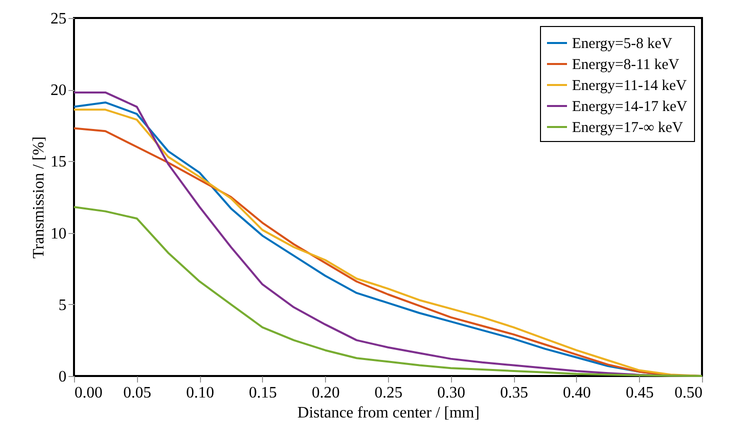 This screenshot has height=429, width=735. I want to click on x-tick-label: 0.00, so click(88, 393).